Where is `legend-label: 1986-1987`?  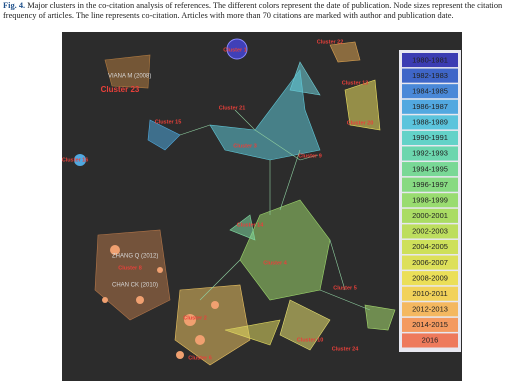 legend-label: 1986-1987 is located at coordinates (430, 106).